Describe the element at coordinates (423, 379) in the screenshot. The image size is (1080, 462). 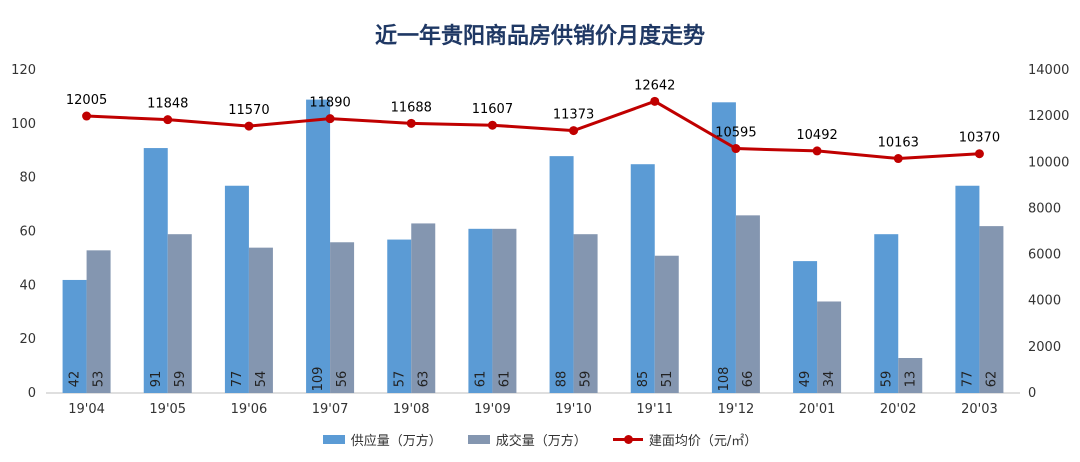
I see `bar-label-transaction-4: 63` at that location.